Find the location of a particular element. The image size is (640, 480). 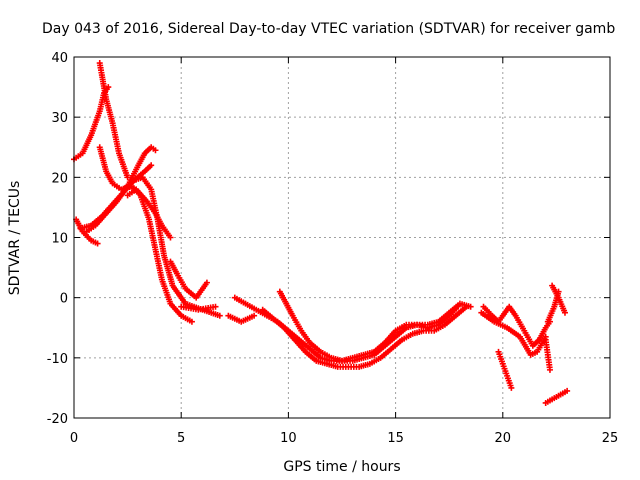

x-tick-label: 5 is located at coordinates (181, 438).